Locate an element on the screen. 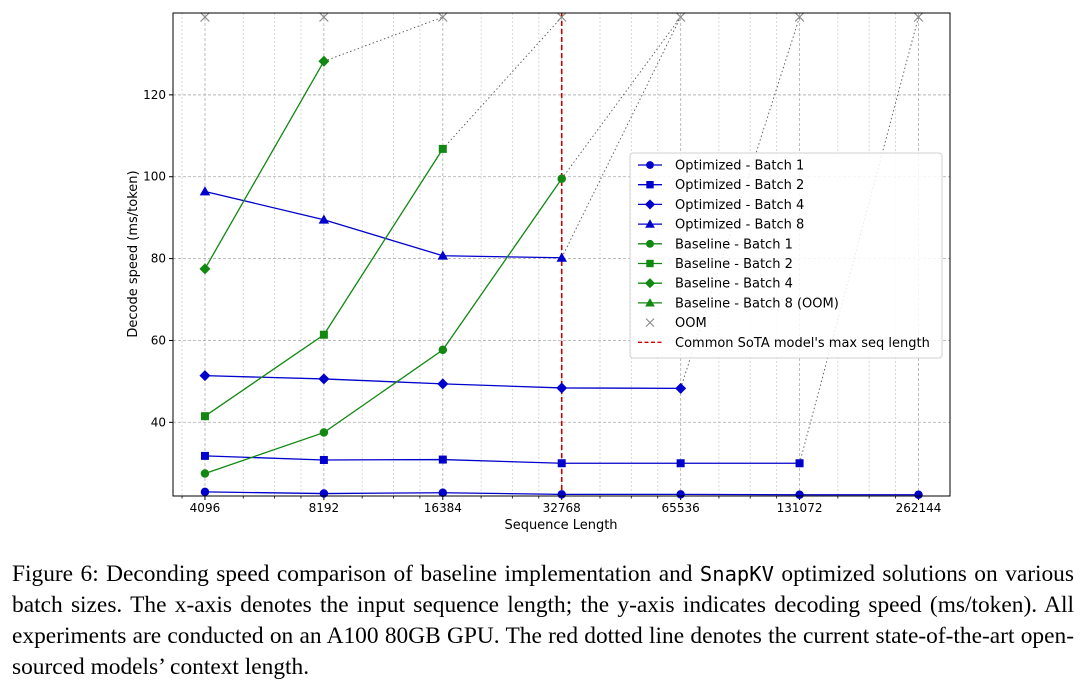  legend-box is located at coordinates (786, 255).